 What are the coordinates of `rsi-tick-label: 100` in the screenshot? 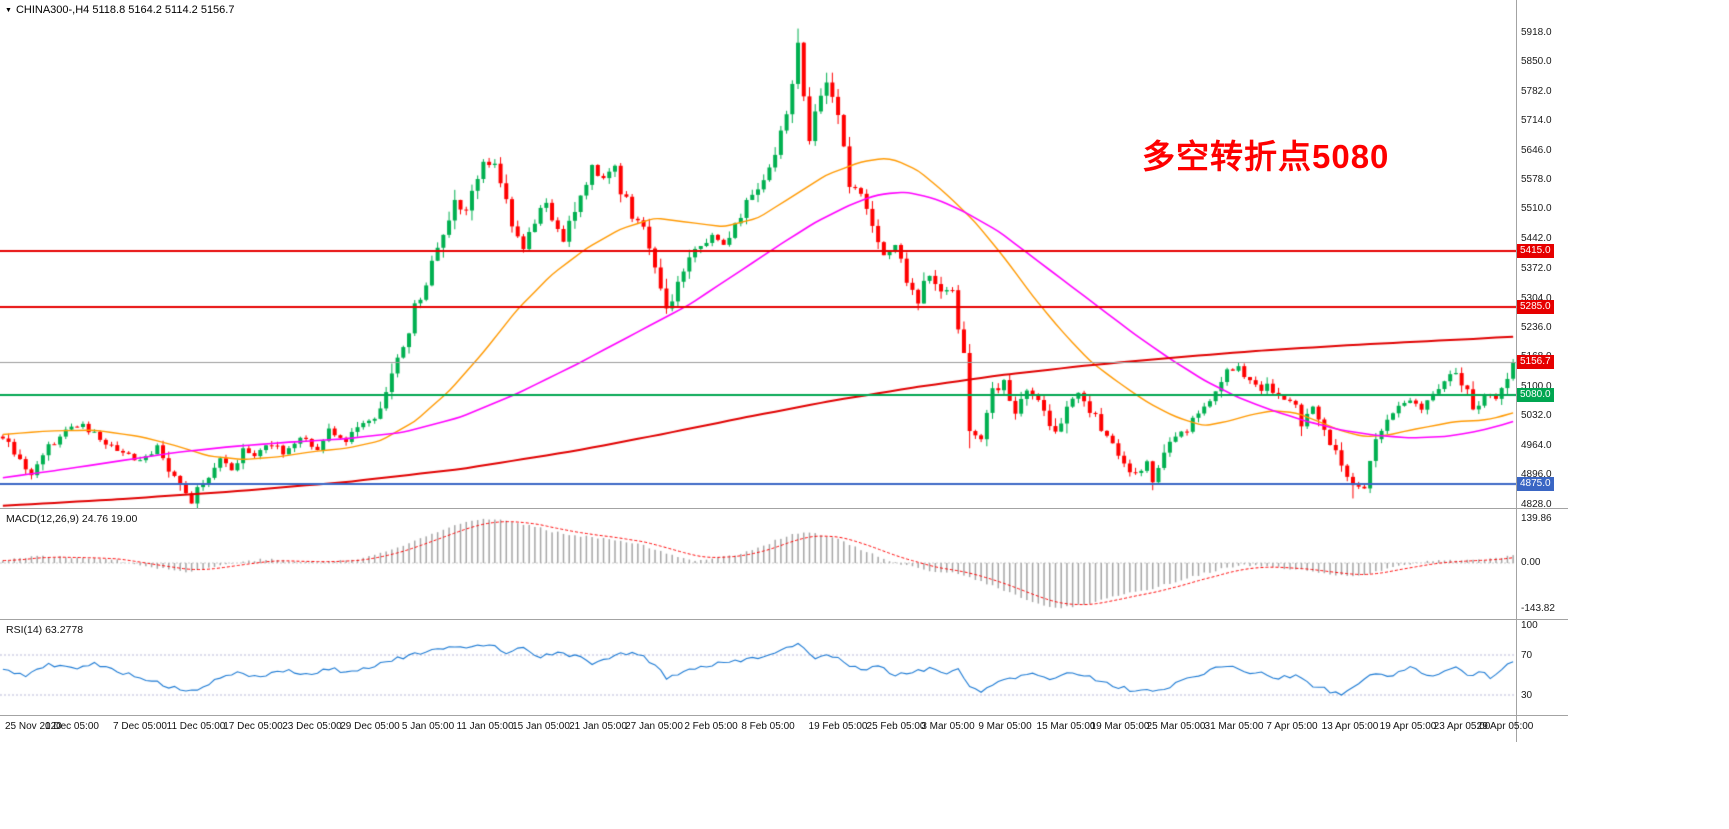 It's located at (1529, 625).